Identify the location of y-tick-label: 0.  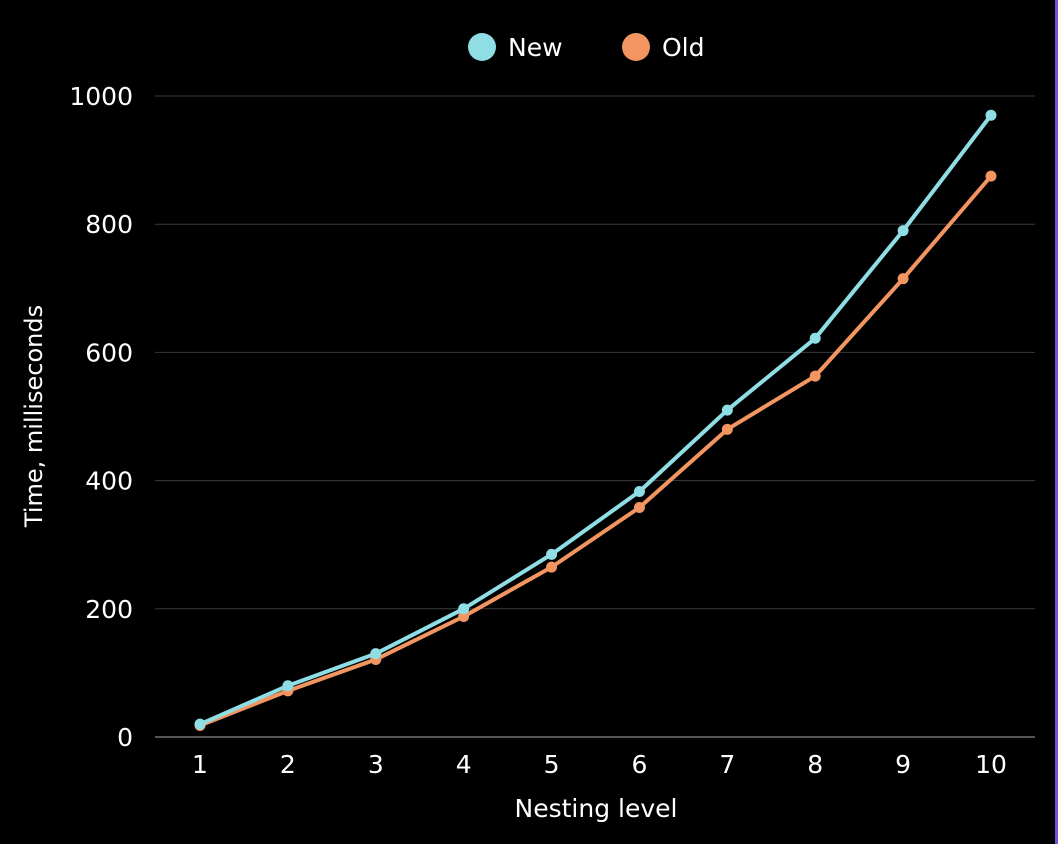
(125, 737).